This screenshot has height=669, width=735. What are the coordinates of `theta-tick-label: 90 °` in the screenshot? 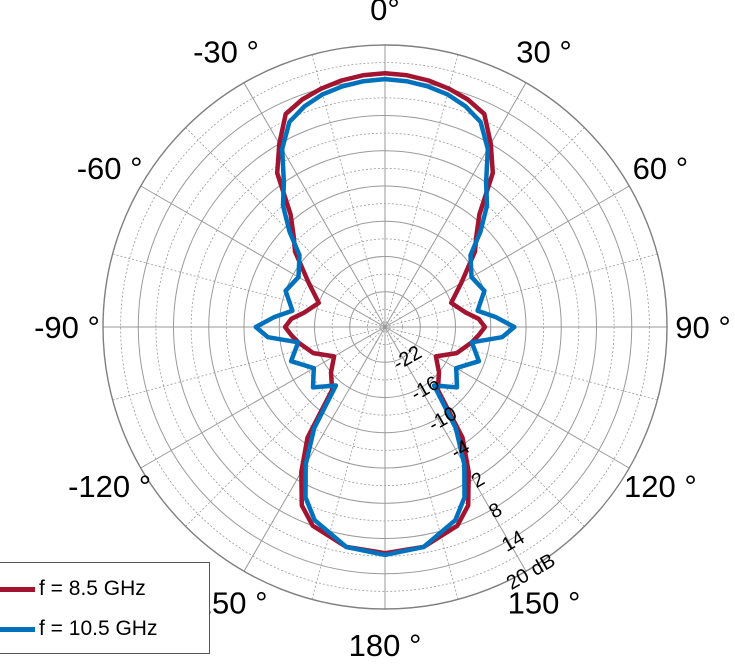 It's located at (703, 327).